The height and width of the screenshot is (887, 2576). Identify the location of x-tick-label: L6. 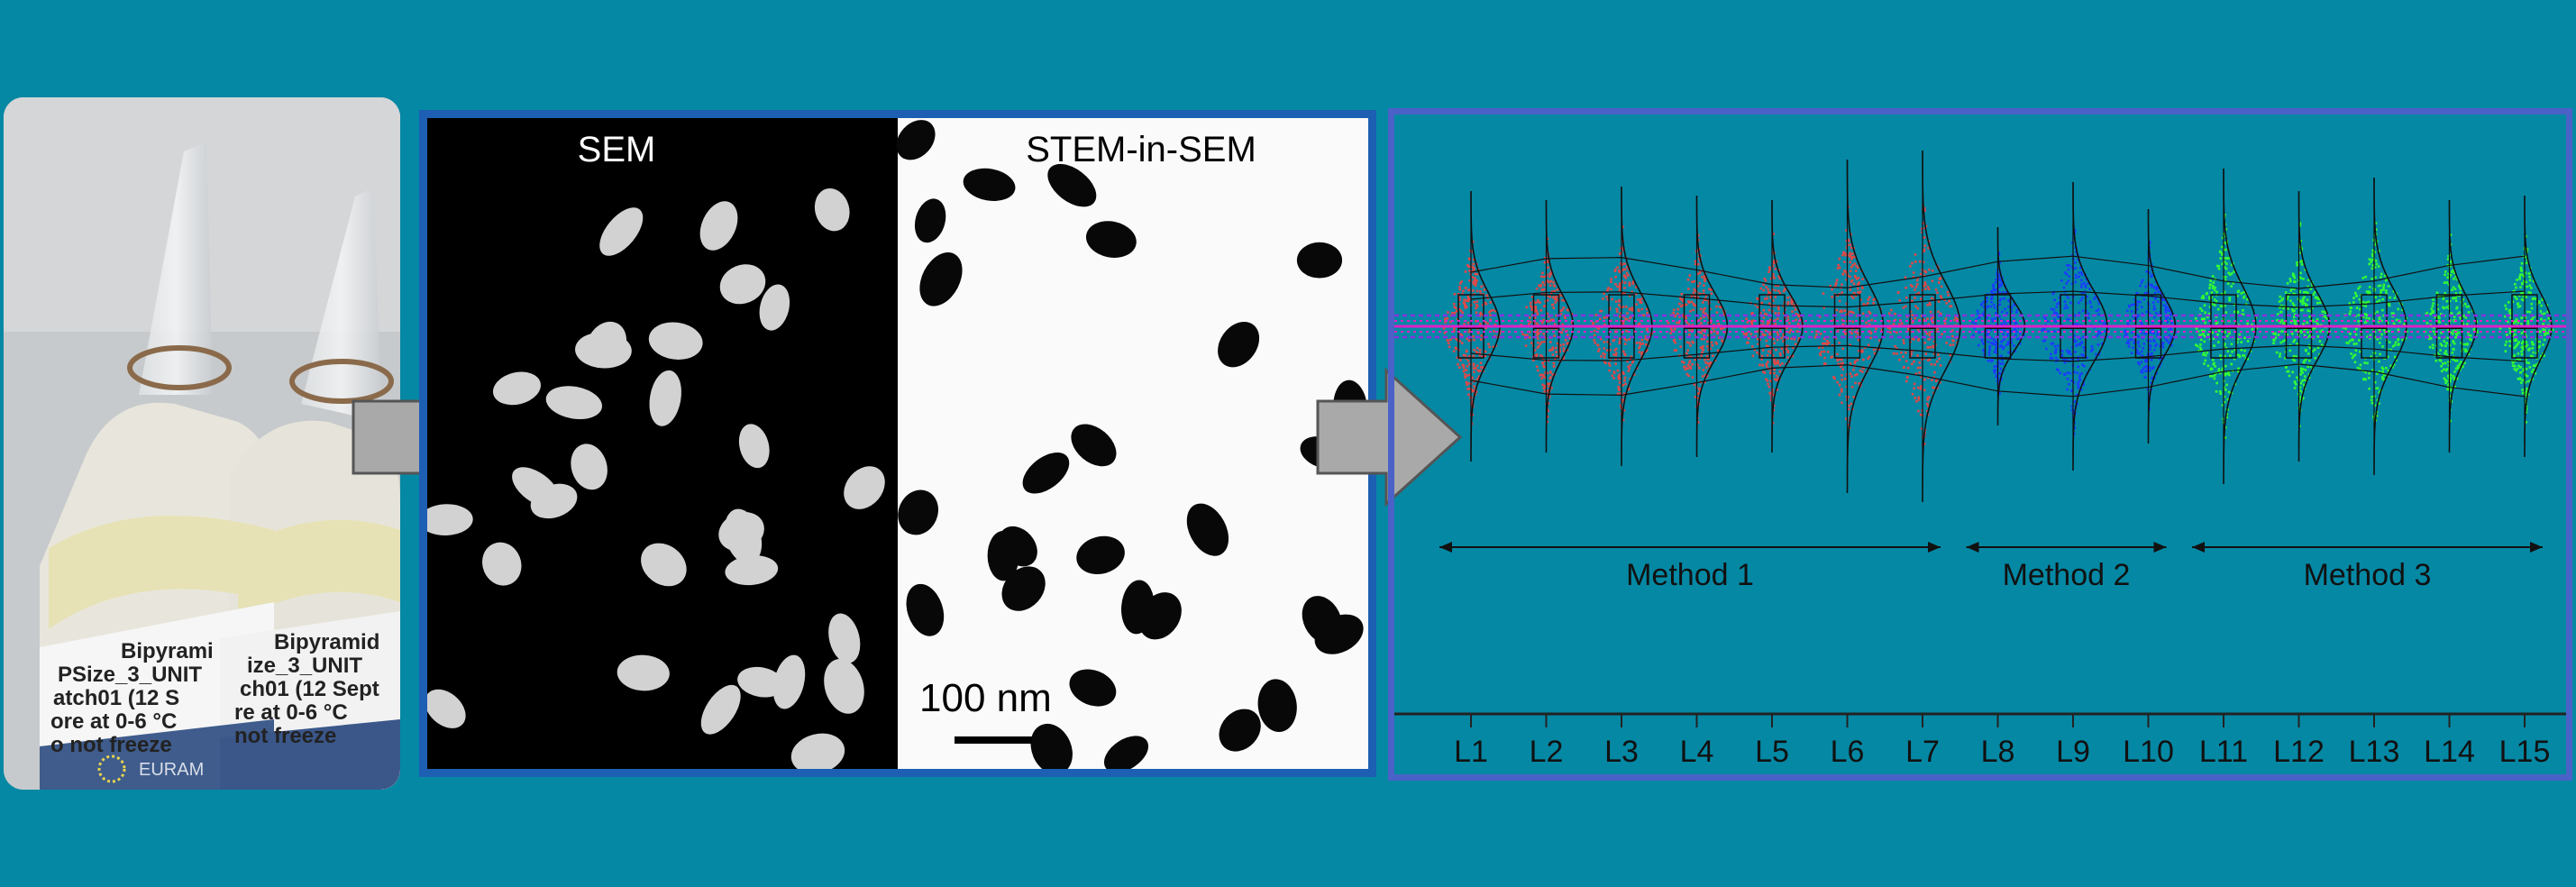
(1848, 752).